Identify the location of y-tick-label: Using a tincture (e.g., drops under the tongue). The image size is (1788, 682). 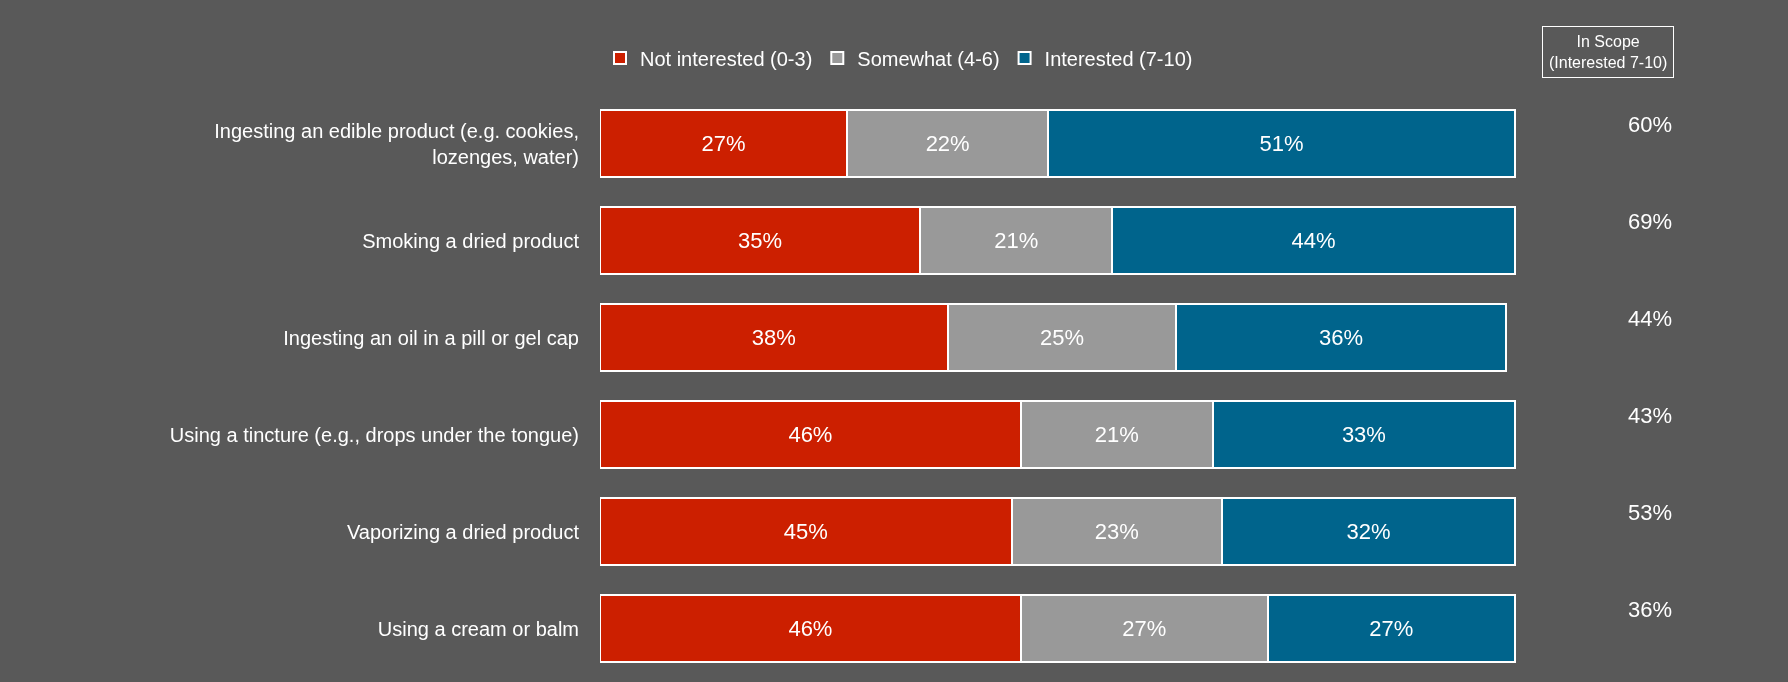
(374, 434).